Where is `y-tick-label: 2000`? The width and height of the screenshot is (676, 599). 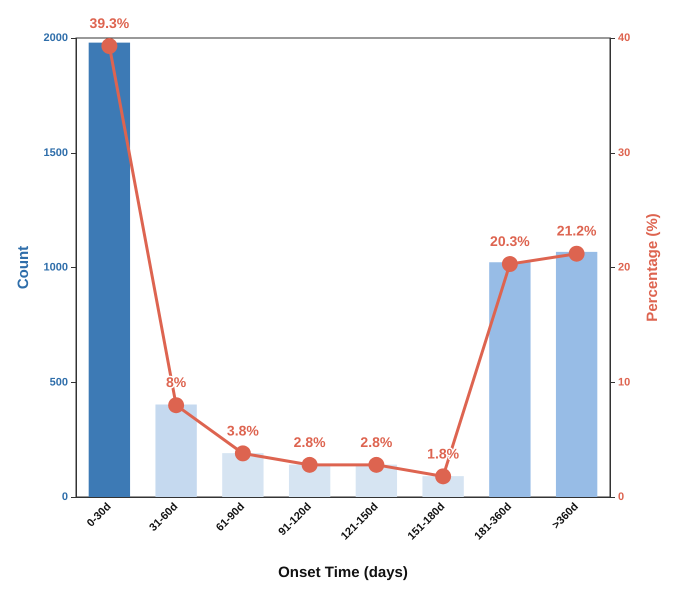 y-tick-label: 2000 is located at coordinates (56, 38).